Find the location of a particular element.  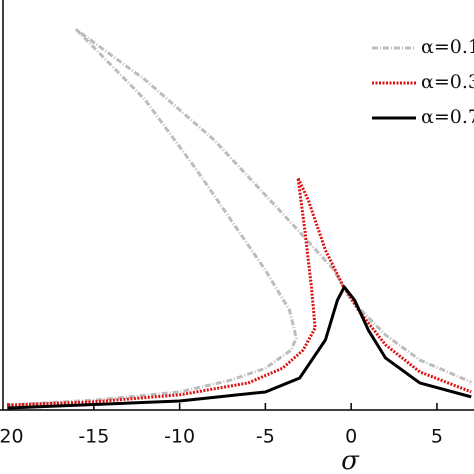

x-axis-label: σ is located at coordinates (350, 460).